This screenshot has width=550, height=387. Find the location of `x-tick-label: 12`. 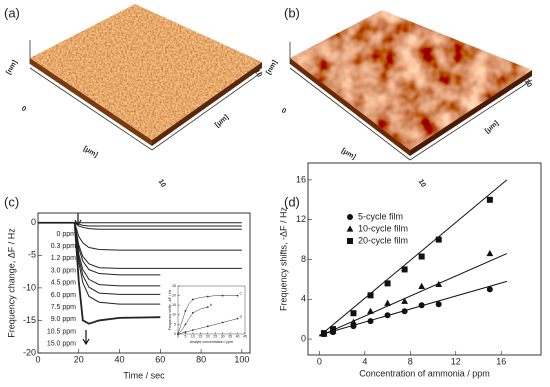

x-tick-label: 12 is located at coordinates (456, 362).